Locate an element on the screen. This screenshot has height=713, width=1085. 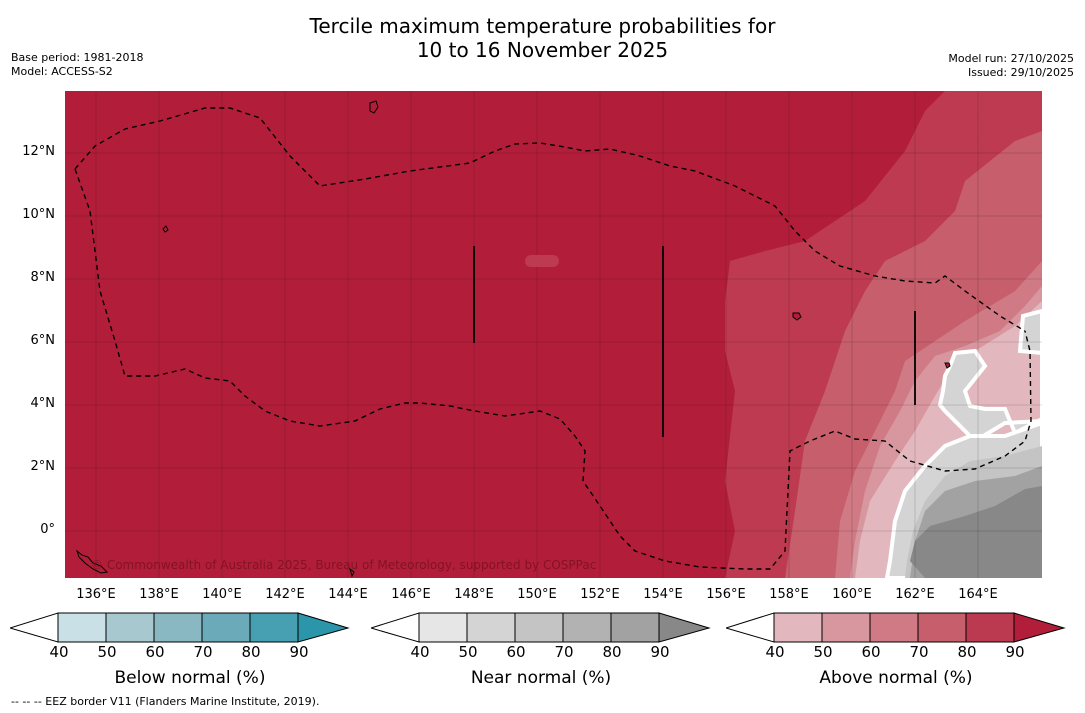
lat-label-0: 0° is located at coordinates (47, 529).